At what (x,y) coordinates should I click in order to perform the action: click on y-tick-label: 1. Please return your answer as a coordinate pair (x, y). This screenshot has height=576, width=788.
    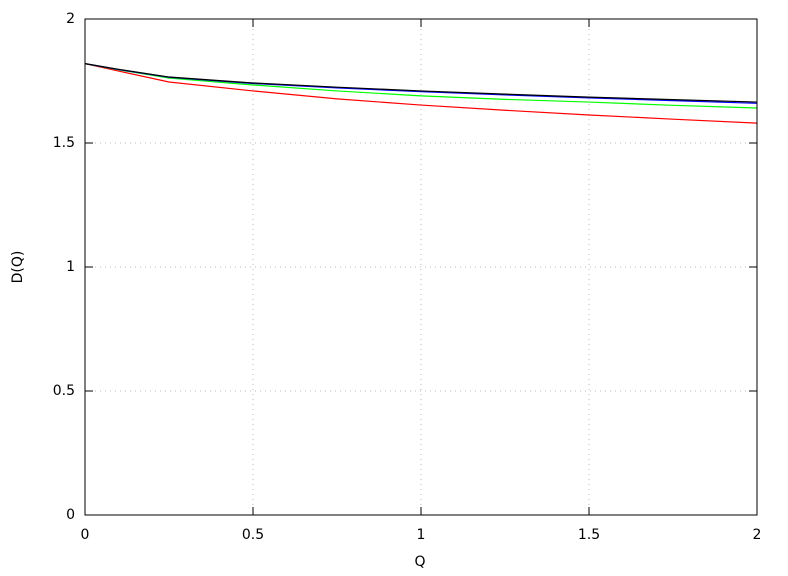
    Looking at the image, I should click on (70, 267).